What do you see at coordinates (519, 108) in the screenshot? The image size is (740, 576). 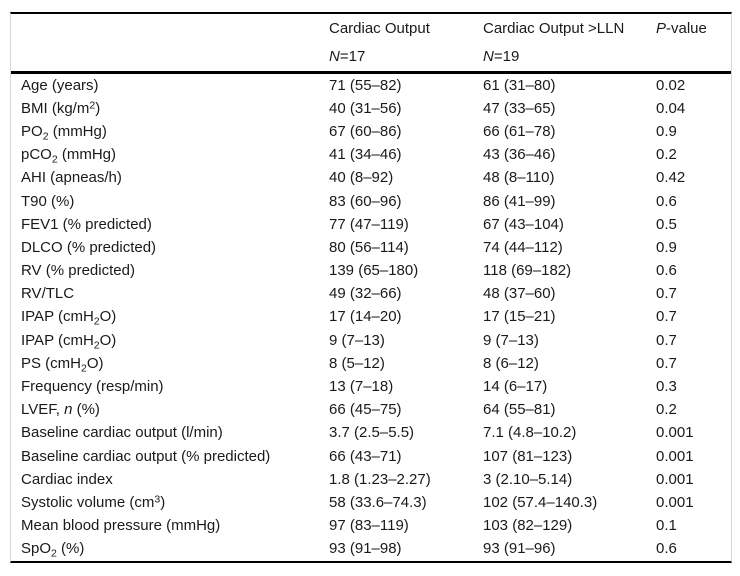 I see `value-cardiac-output-lln: 47 (33–65)` at bounding box center [519, 108].